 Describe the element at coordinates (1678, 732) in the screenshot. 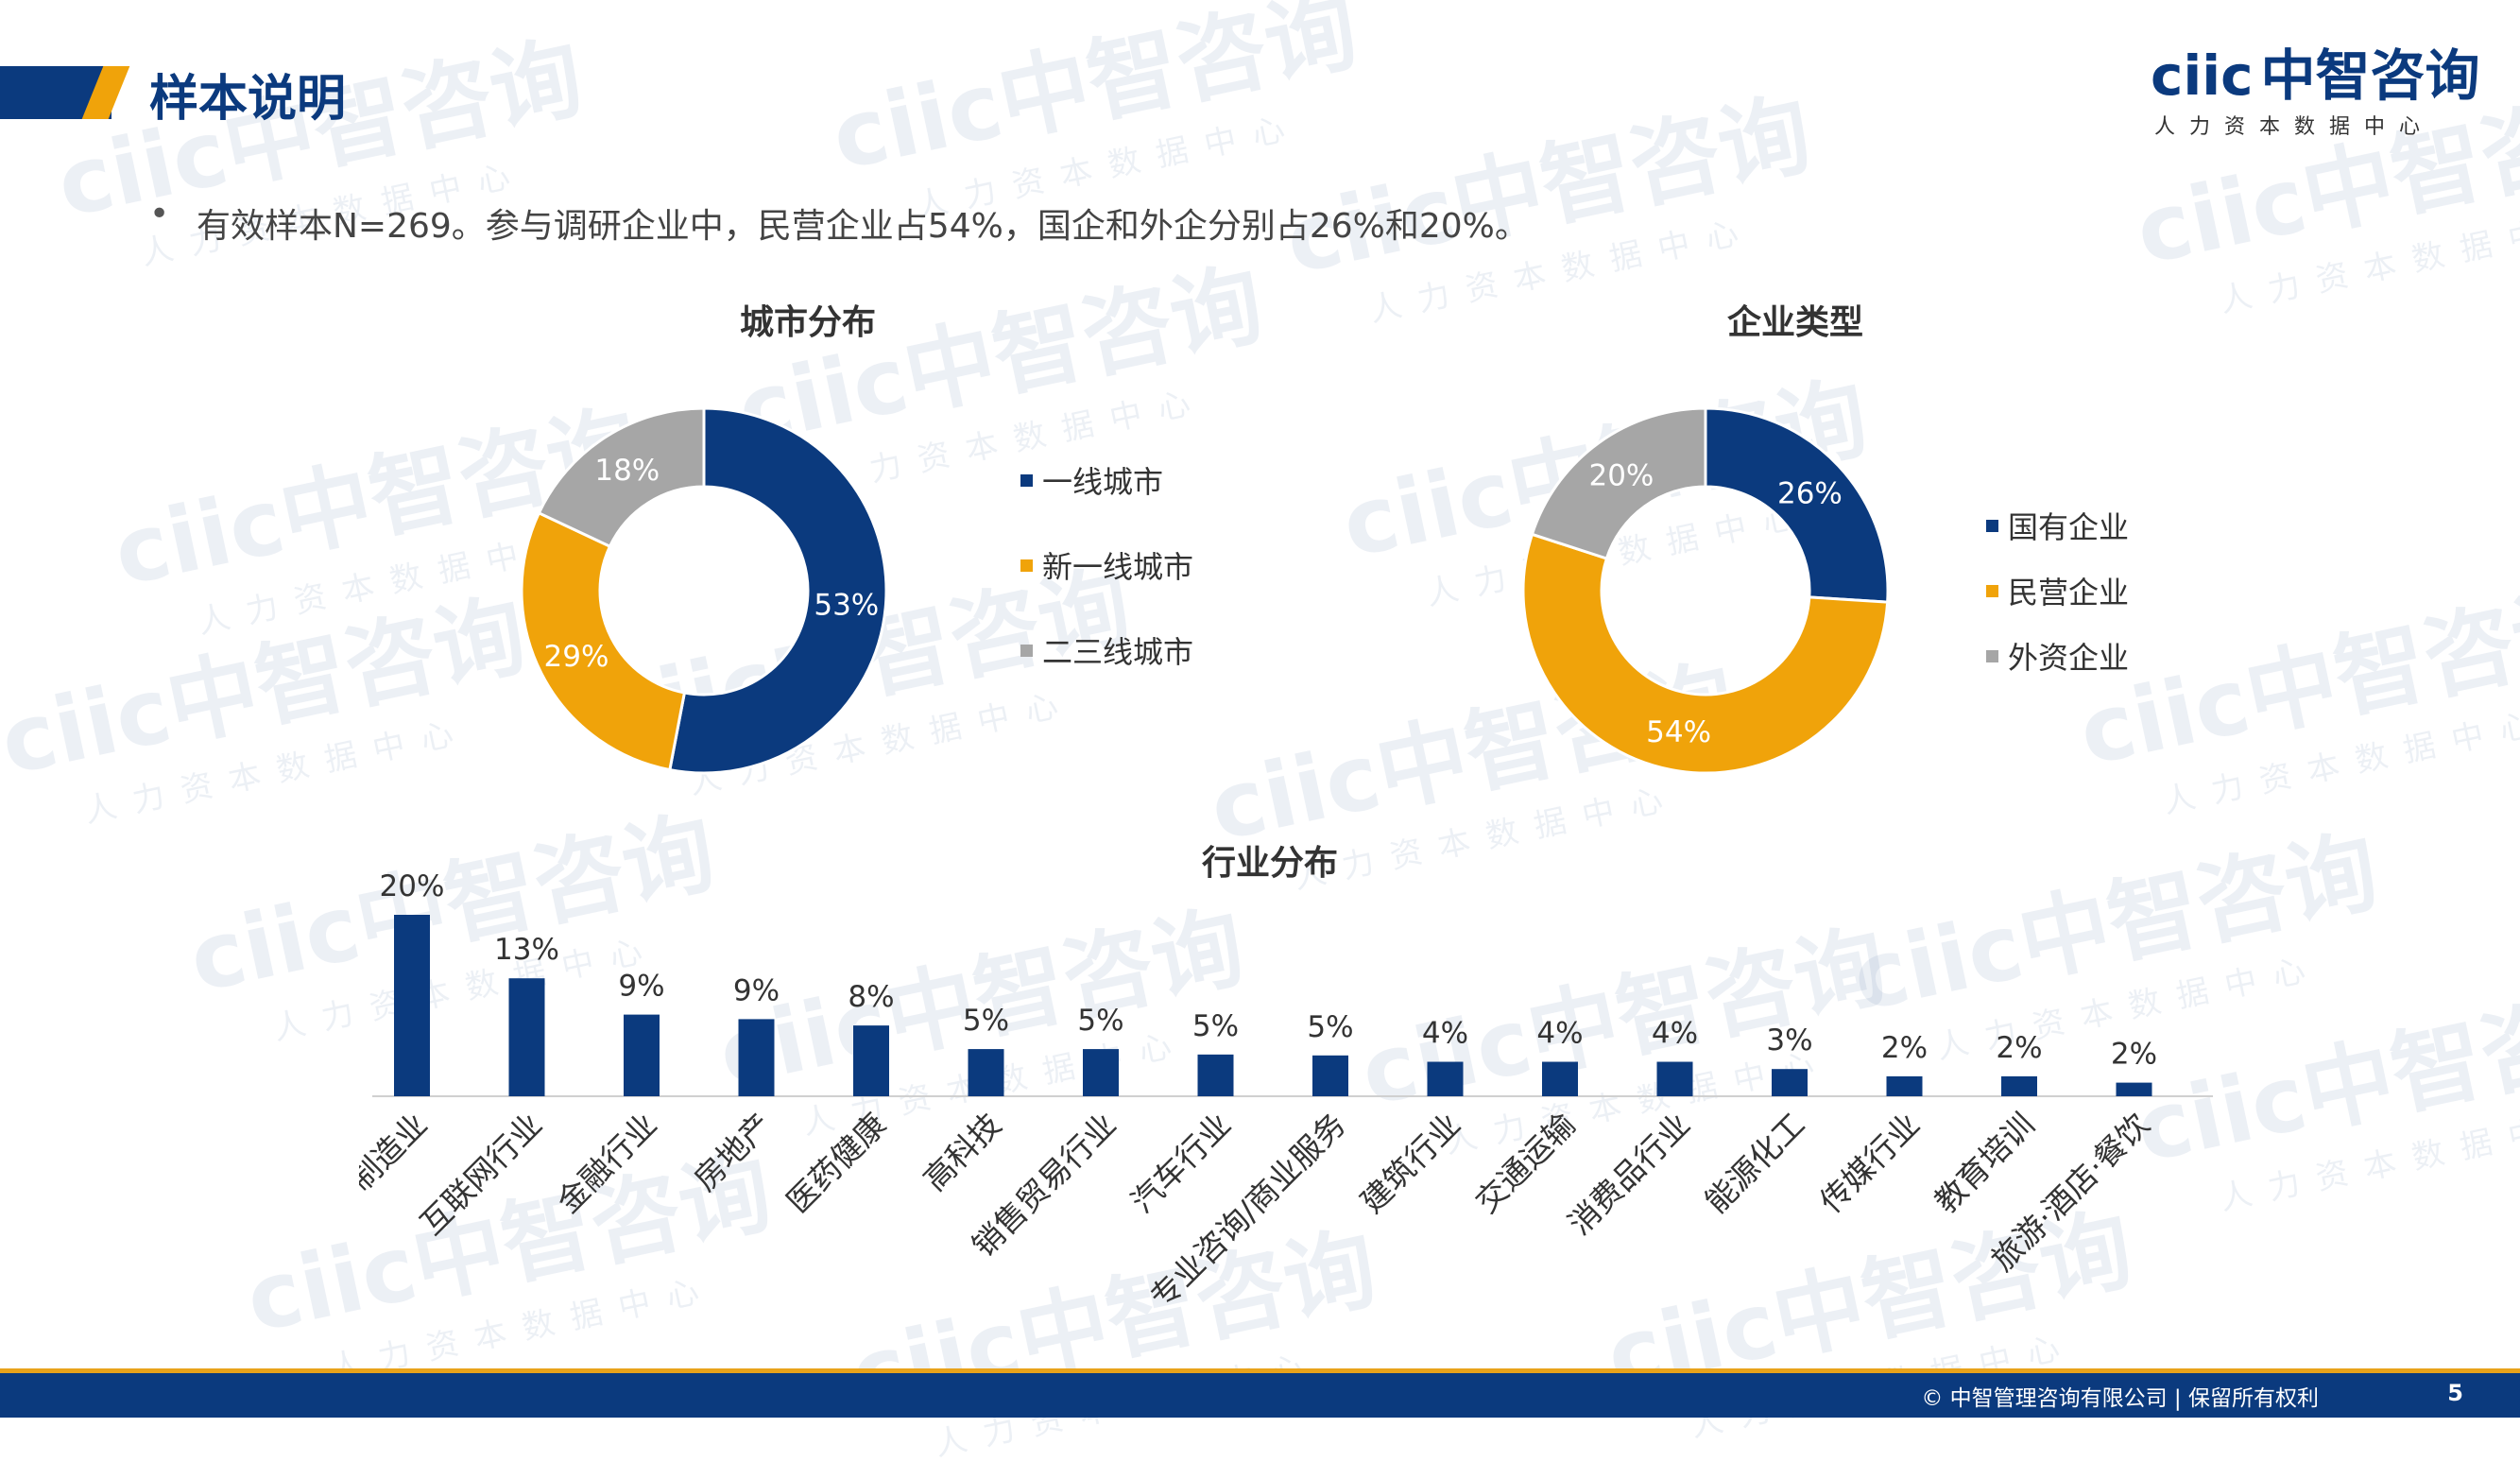

I see `enterprise-slice-label-1: 54%` at that location.